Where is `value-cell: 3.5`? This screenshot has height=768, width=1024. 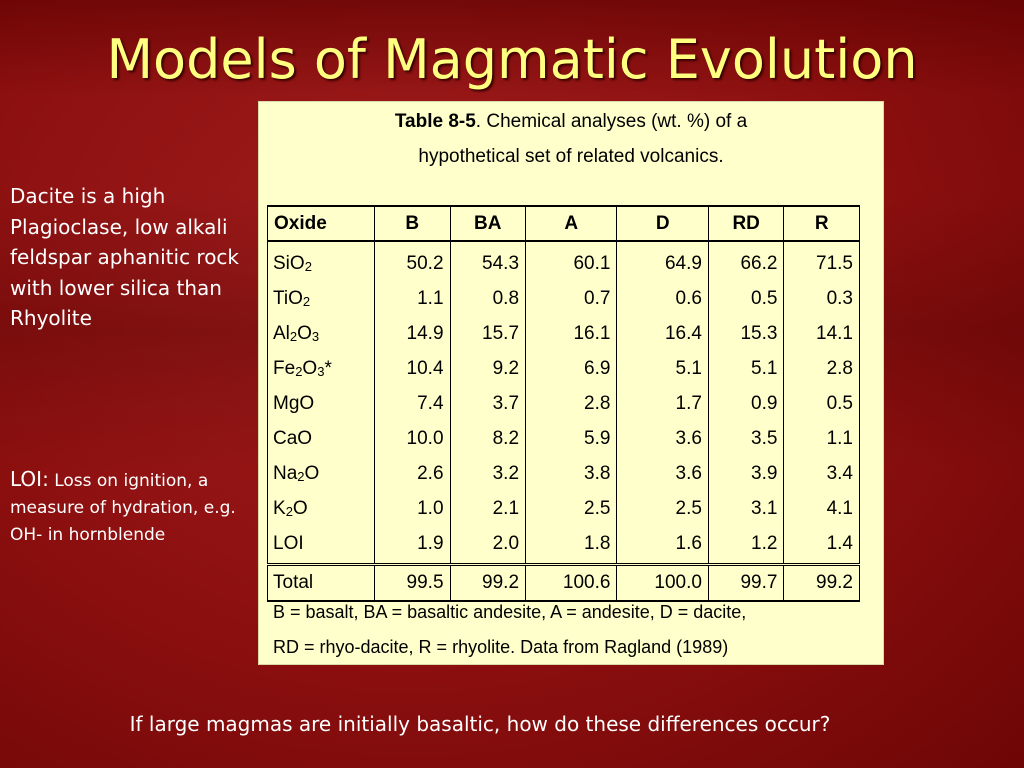 value-cell: 3.5 is located at coordinates (746, 438).